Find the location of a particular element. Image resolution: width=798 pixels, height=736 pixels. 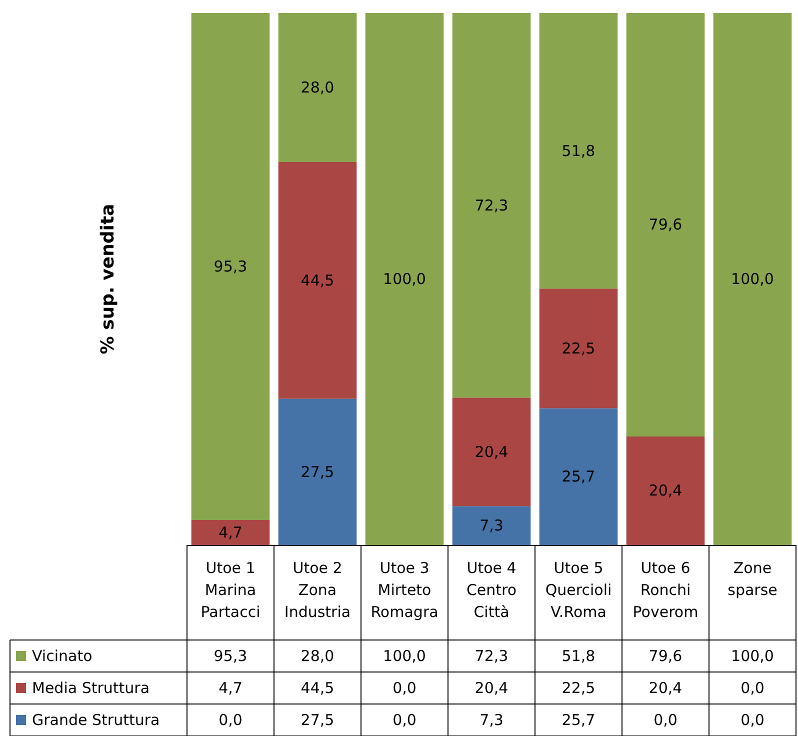

data-label: 25,7 is located at coordinates (579, 720).